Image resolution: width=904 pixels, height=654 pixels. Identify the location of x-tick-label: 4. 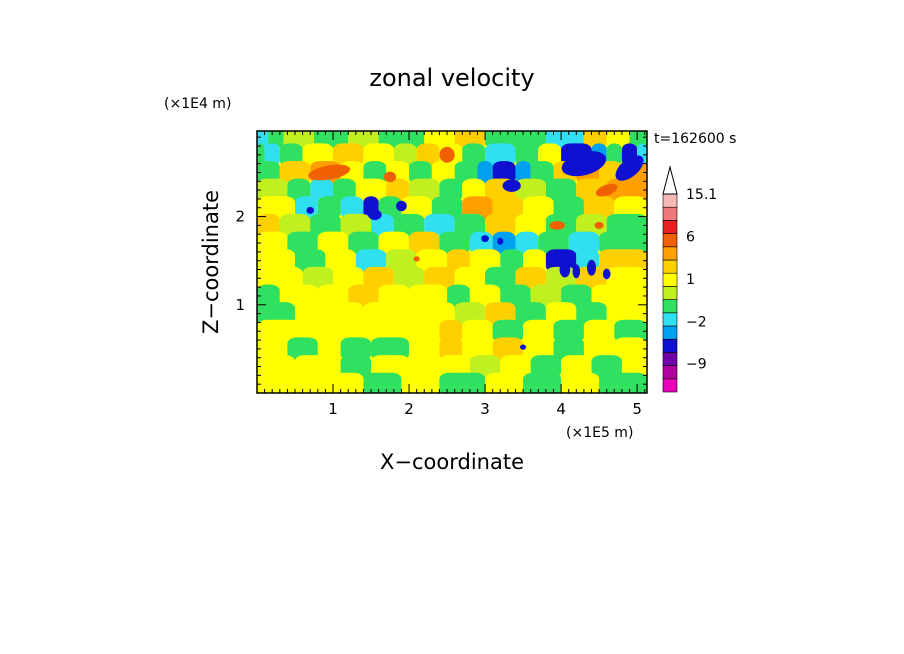
(561, 409).